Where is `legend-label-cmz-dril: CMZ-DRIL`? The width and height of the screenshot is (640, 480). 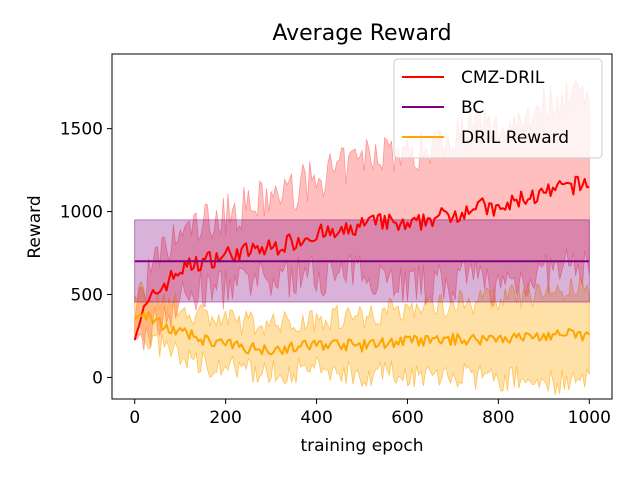
legend-label-cmz-dril: CMZ-DRIL is located at coordinates (503, 78).